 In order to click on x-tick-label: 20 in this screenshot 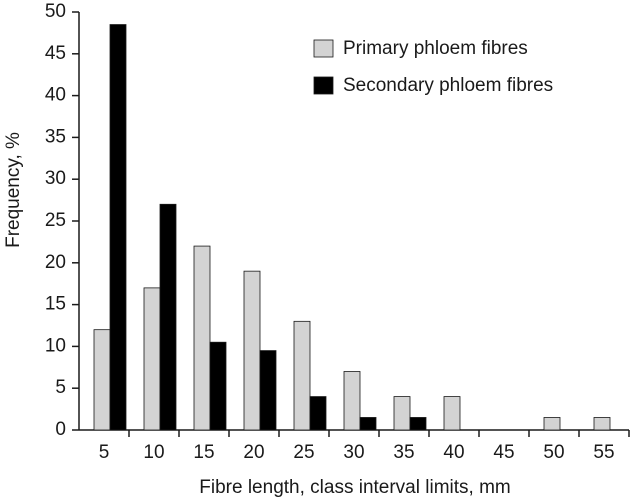, I will do `click(253, 452)`.